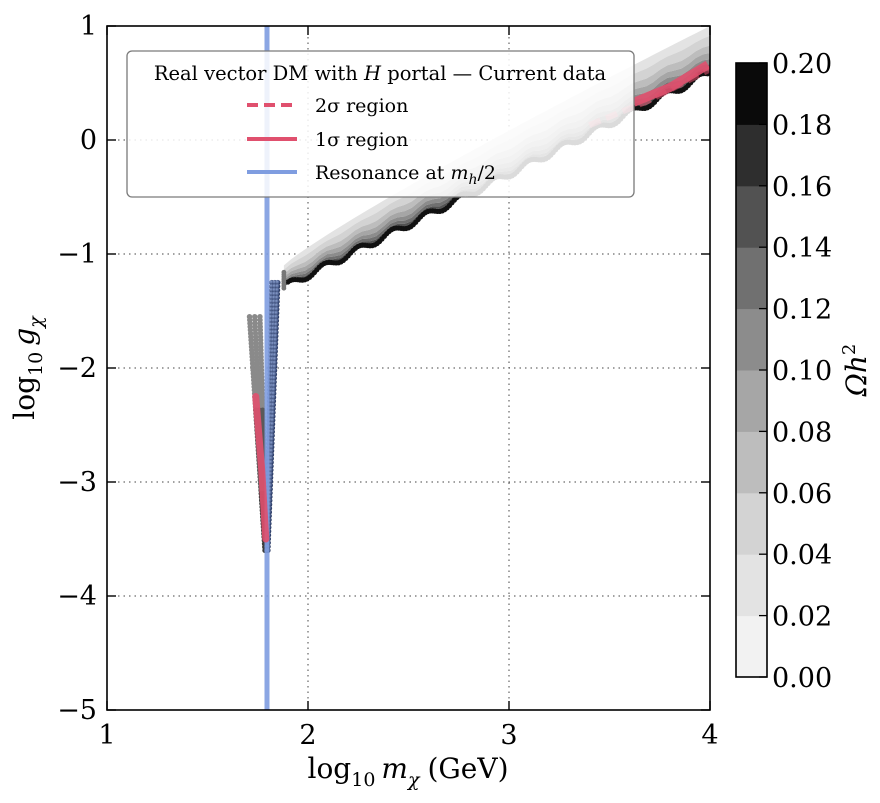 Image resolution: width=880 pixels, height=803 pixels. What do you see at coordinates (802, 248) in the screenshot?
I see `colorbar-tick-label: 0.14` at bounding box center [802, 248].